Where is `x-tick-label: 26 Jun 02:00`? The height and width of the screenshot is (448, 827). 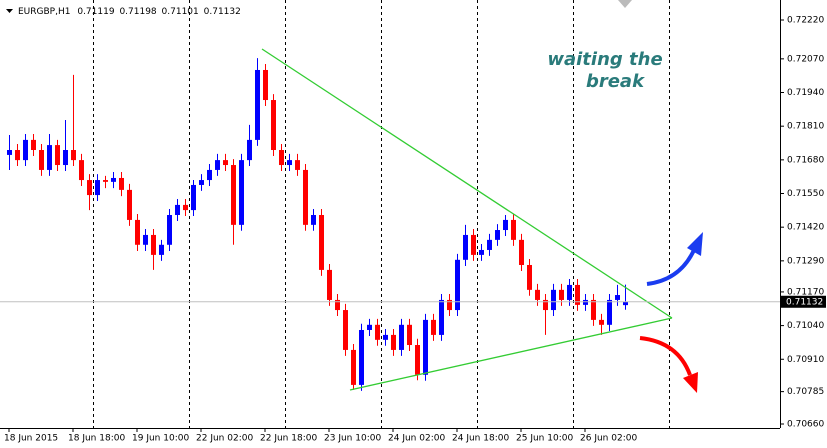 x-tick-label: 26 Jun 02:00 is located at coordinates (608, 439).